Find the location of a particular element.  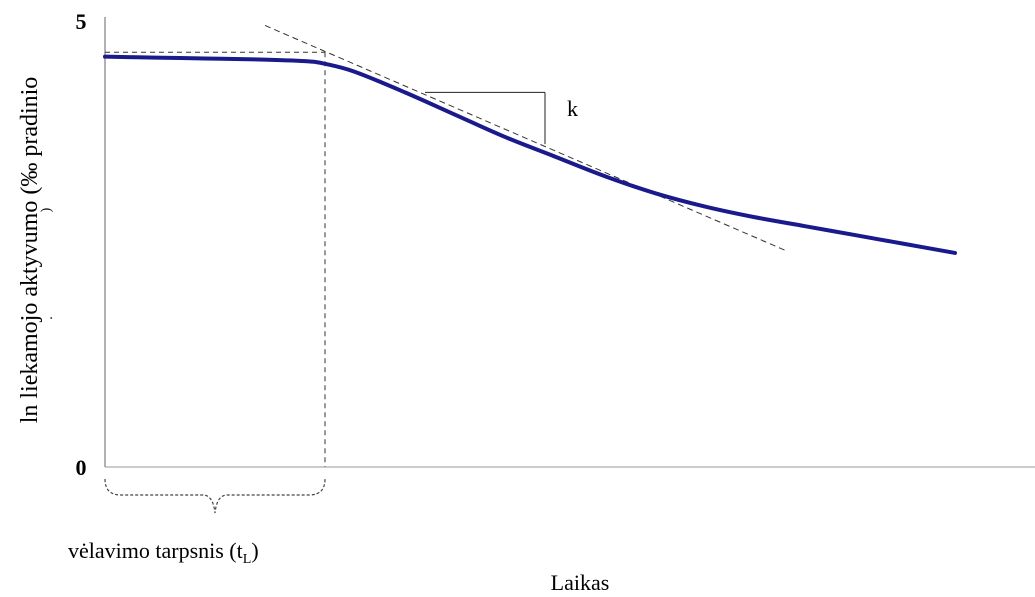

lag-brace is located at coordinates (215, 496).